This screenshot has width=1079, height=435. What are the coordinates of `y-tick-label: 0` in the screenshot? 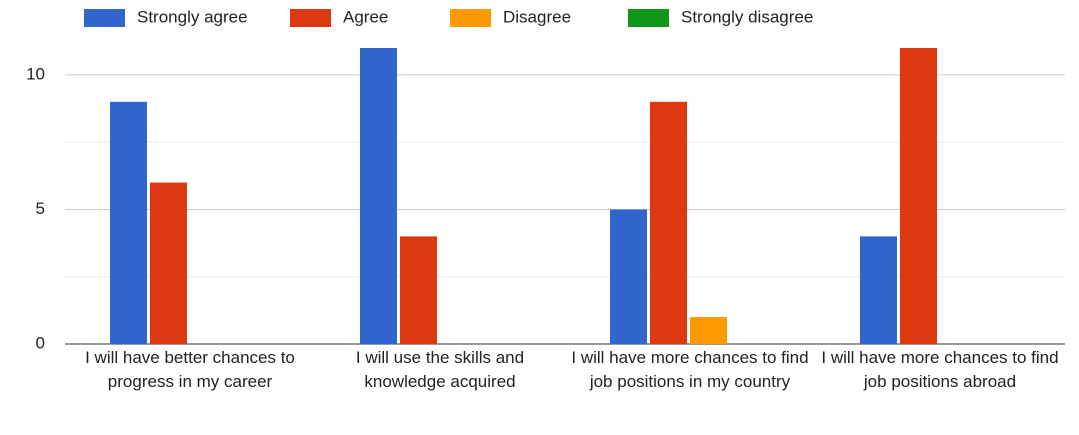 It's located at (40, 342).